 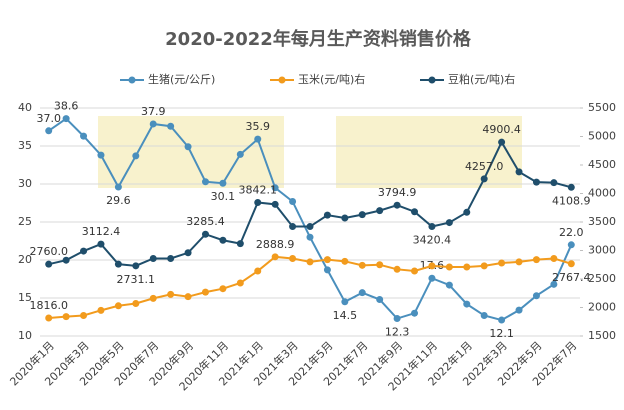 What do you see at coordinates (571, 277) in the screenshot?
I see `value-label: 2767.4` at bounding box center [571, 277].